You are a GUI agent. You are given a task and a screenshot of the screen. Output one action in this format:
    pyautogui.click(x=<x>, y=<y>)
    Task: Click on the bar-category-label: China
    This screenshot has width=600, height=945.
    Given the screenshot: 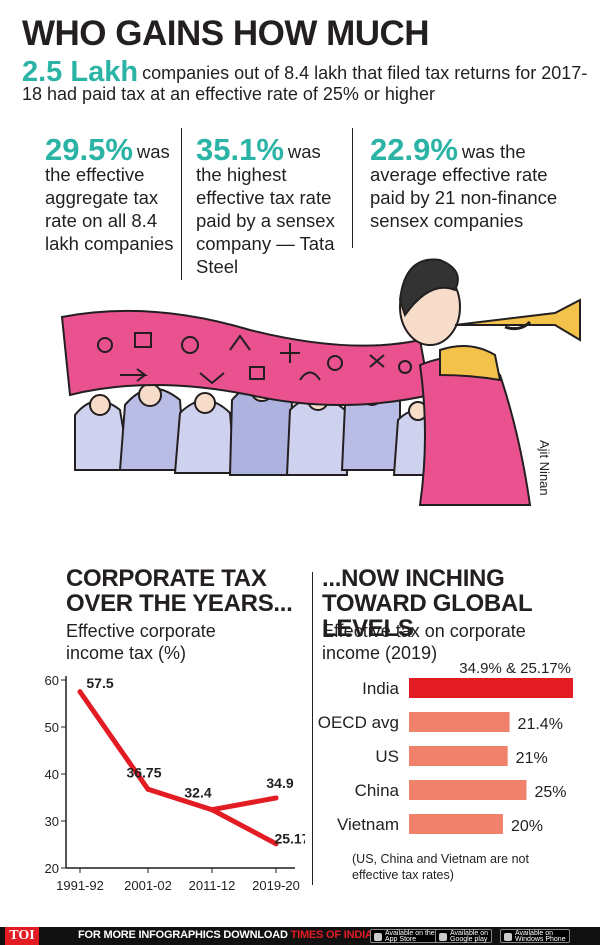 What is the action you would take?
    pyautogui.click(x=377, y=790)
    